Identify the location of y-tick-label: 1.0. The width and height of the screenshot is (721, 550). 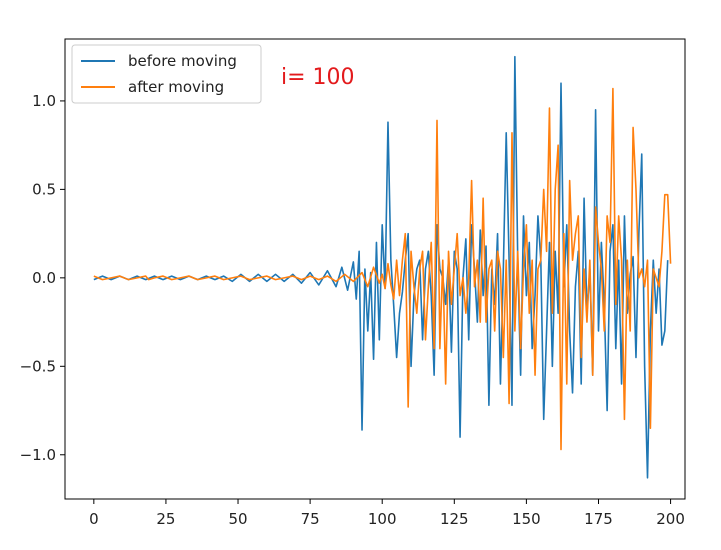
(44, 101).